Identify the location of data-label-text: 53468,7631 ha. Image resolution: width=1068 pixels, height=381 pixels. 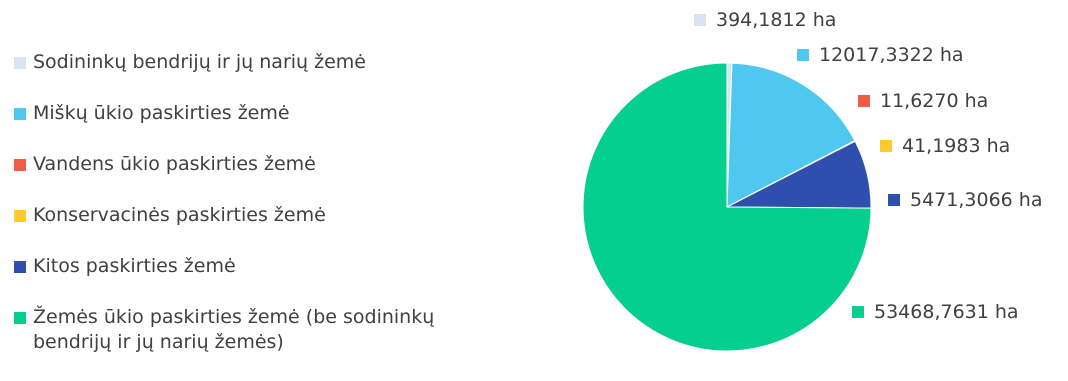
(946, 312).